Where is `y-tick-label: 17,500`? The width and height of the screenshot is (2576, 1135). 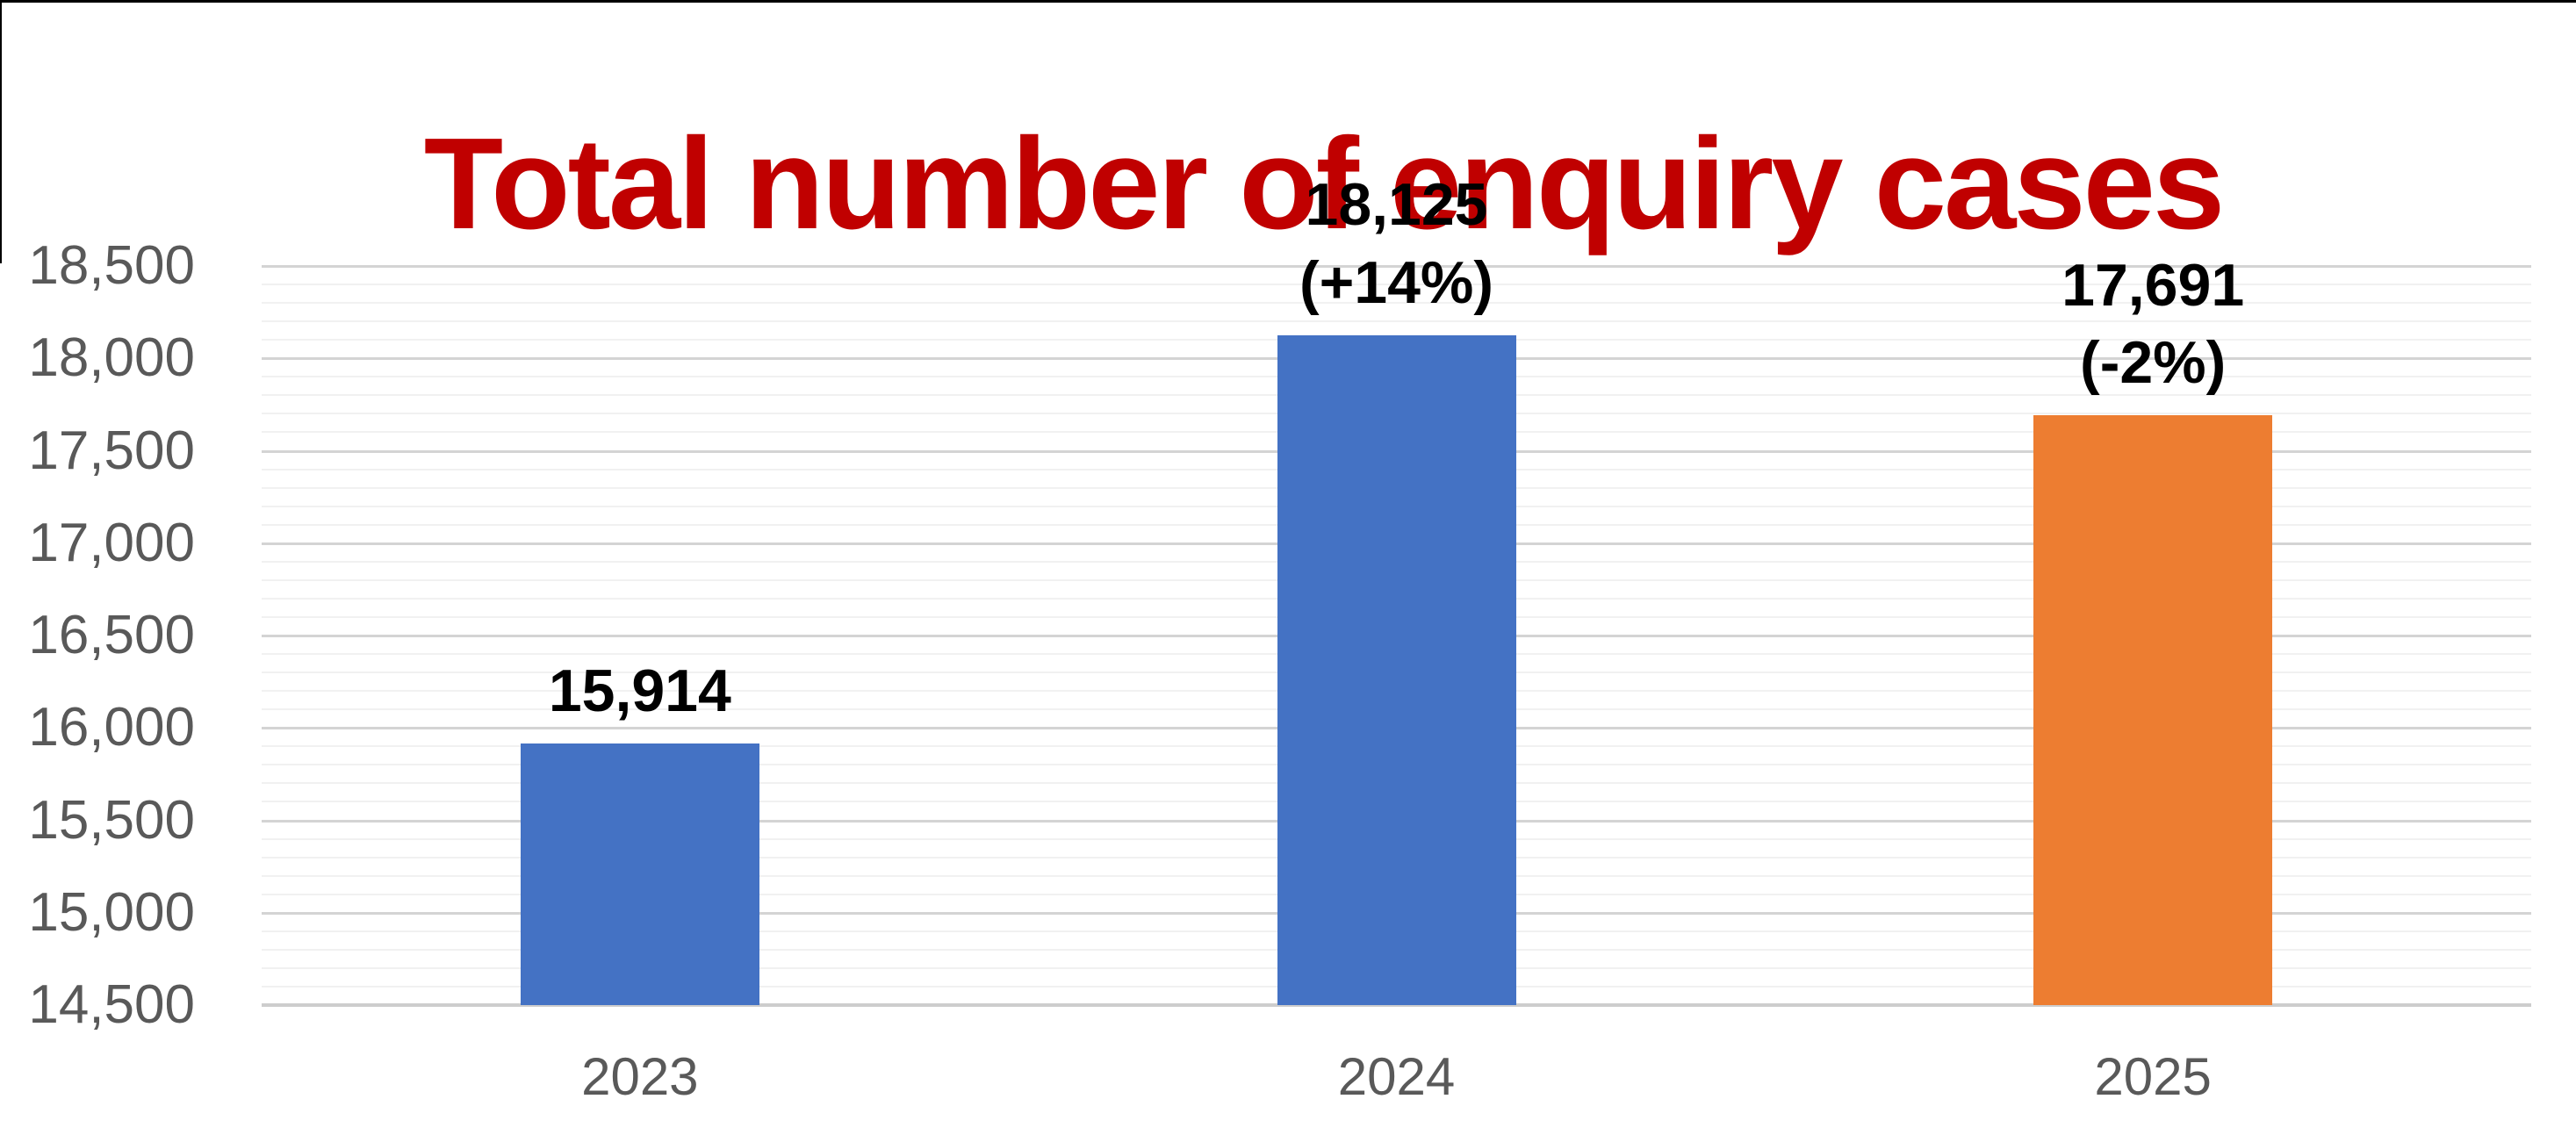
y-tick-label: 17,500 is located at coordinates (111, 451).